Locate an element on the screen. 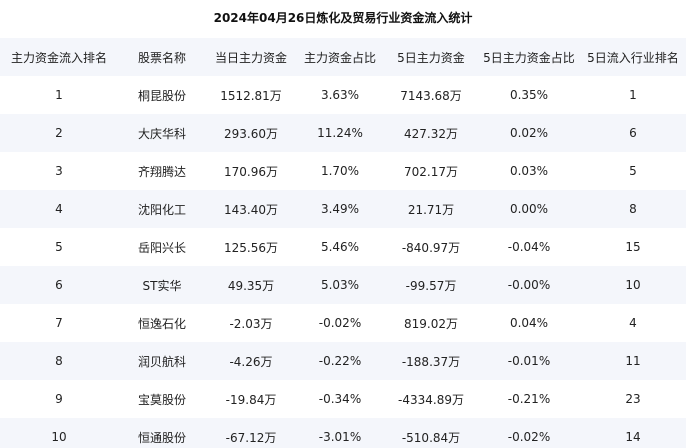 The image size is (686, 448). cell-5day-main-fund-ratio: -0.04% is located at coordinates (529, 247).